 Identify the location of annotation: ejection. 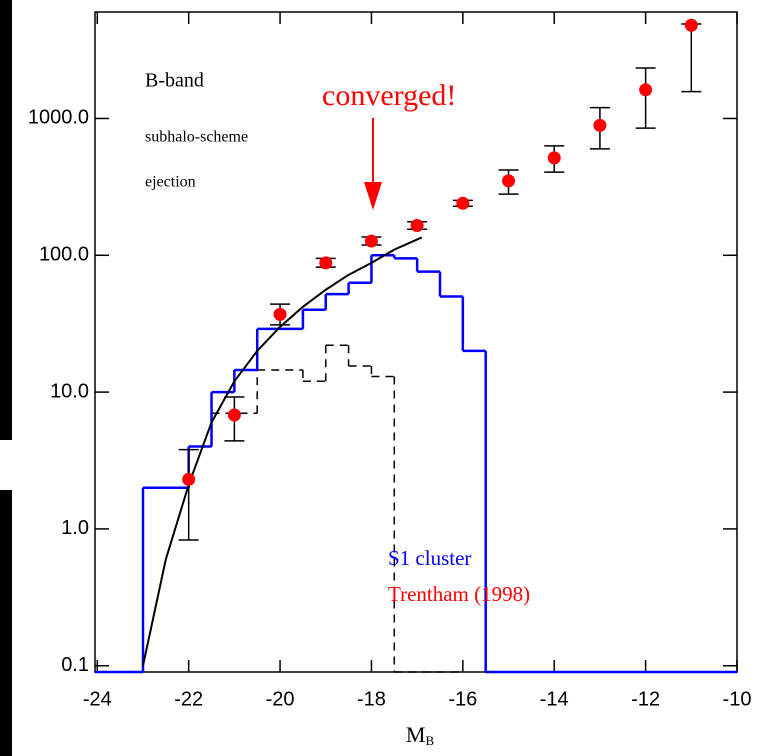
(170, 182).